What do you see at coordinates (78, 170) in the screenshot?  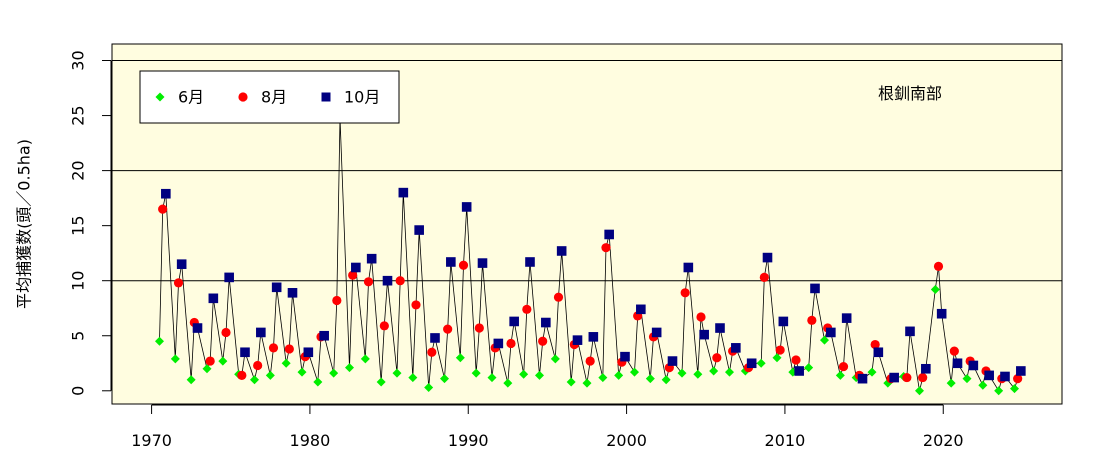 I see `y-tick-label: 20` at bounding box center [78, 170].